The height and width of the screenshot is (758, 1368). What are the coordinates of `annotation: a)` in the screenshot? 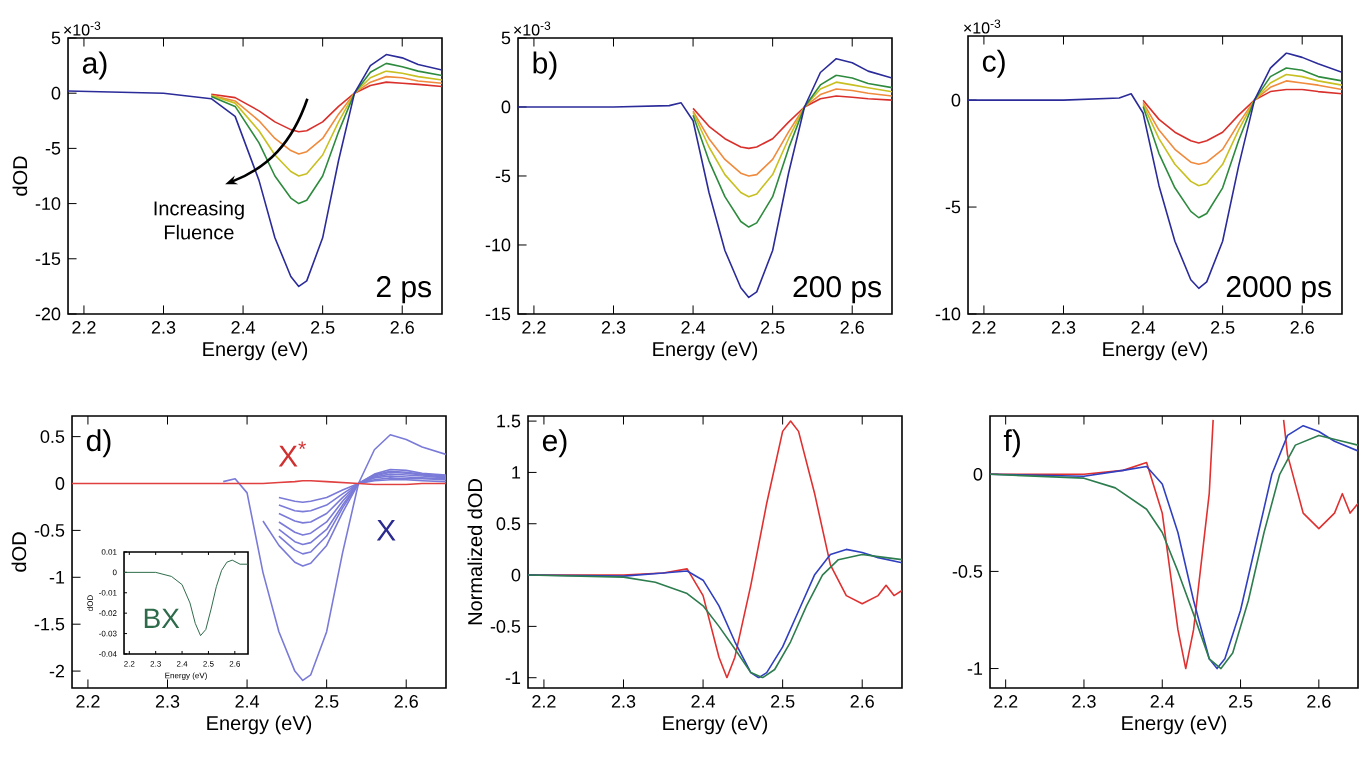 It's located at (94, 65).